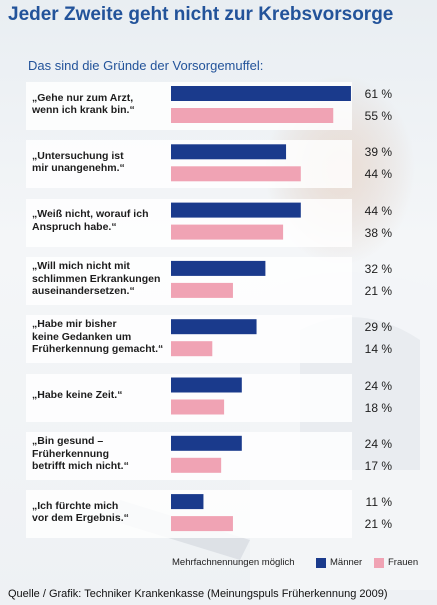 The image size is (437, 605). Describe the element at coordinates (378, 349) in the screenshot. I see `value-label-frauen: 14 %` at that location.